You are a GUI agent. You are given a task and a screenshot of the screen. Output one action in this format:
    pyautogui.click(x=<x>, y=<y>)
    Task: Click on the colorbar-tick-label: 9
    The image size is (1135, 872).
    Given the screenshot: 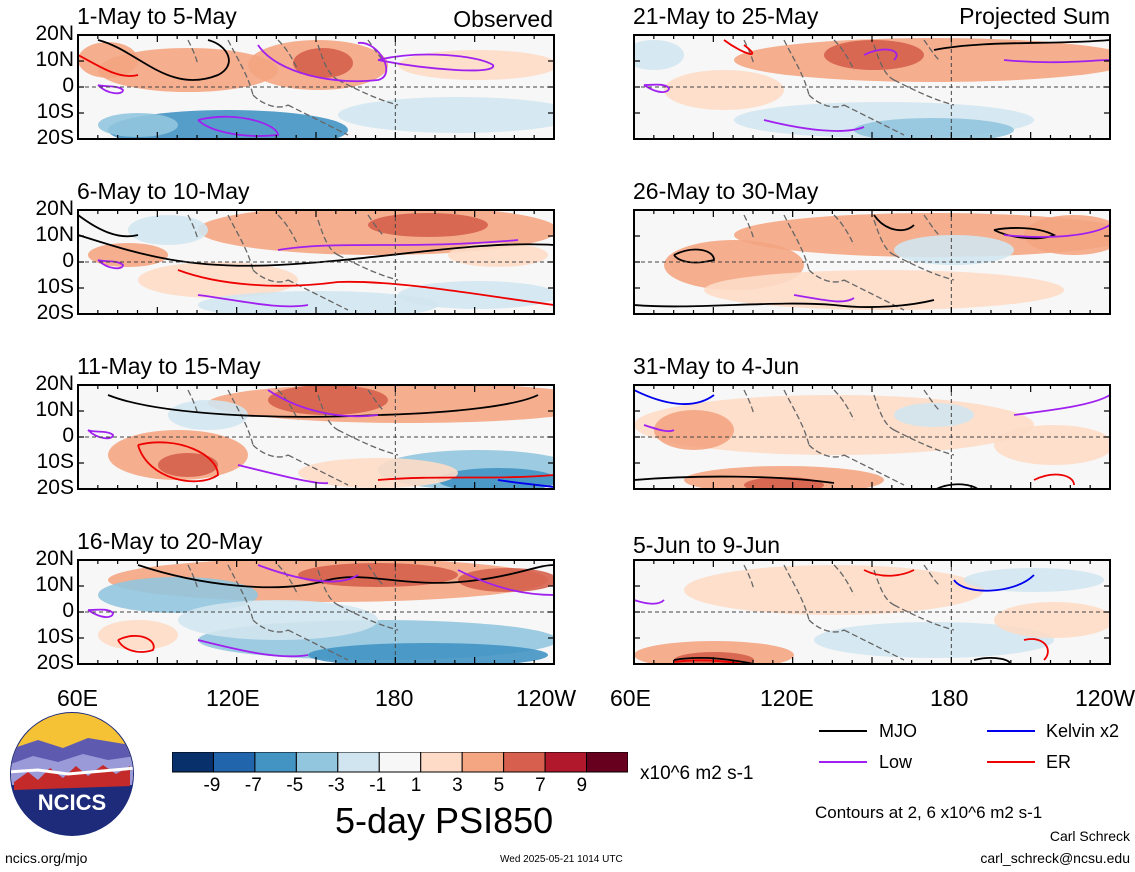 What is the action you would take?
    pyautogui.click(x=582, y=785)
    